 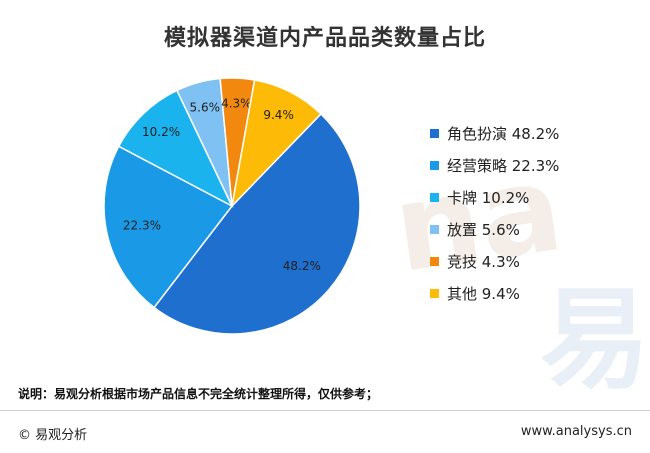 I want to click on pie-label-1: 48.2%, so click(x=302, y=266).